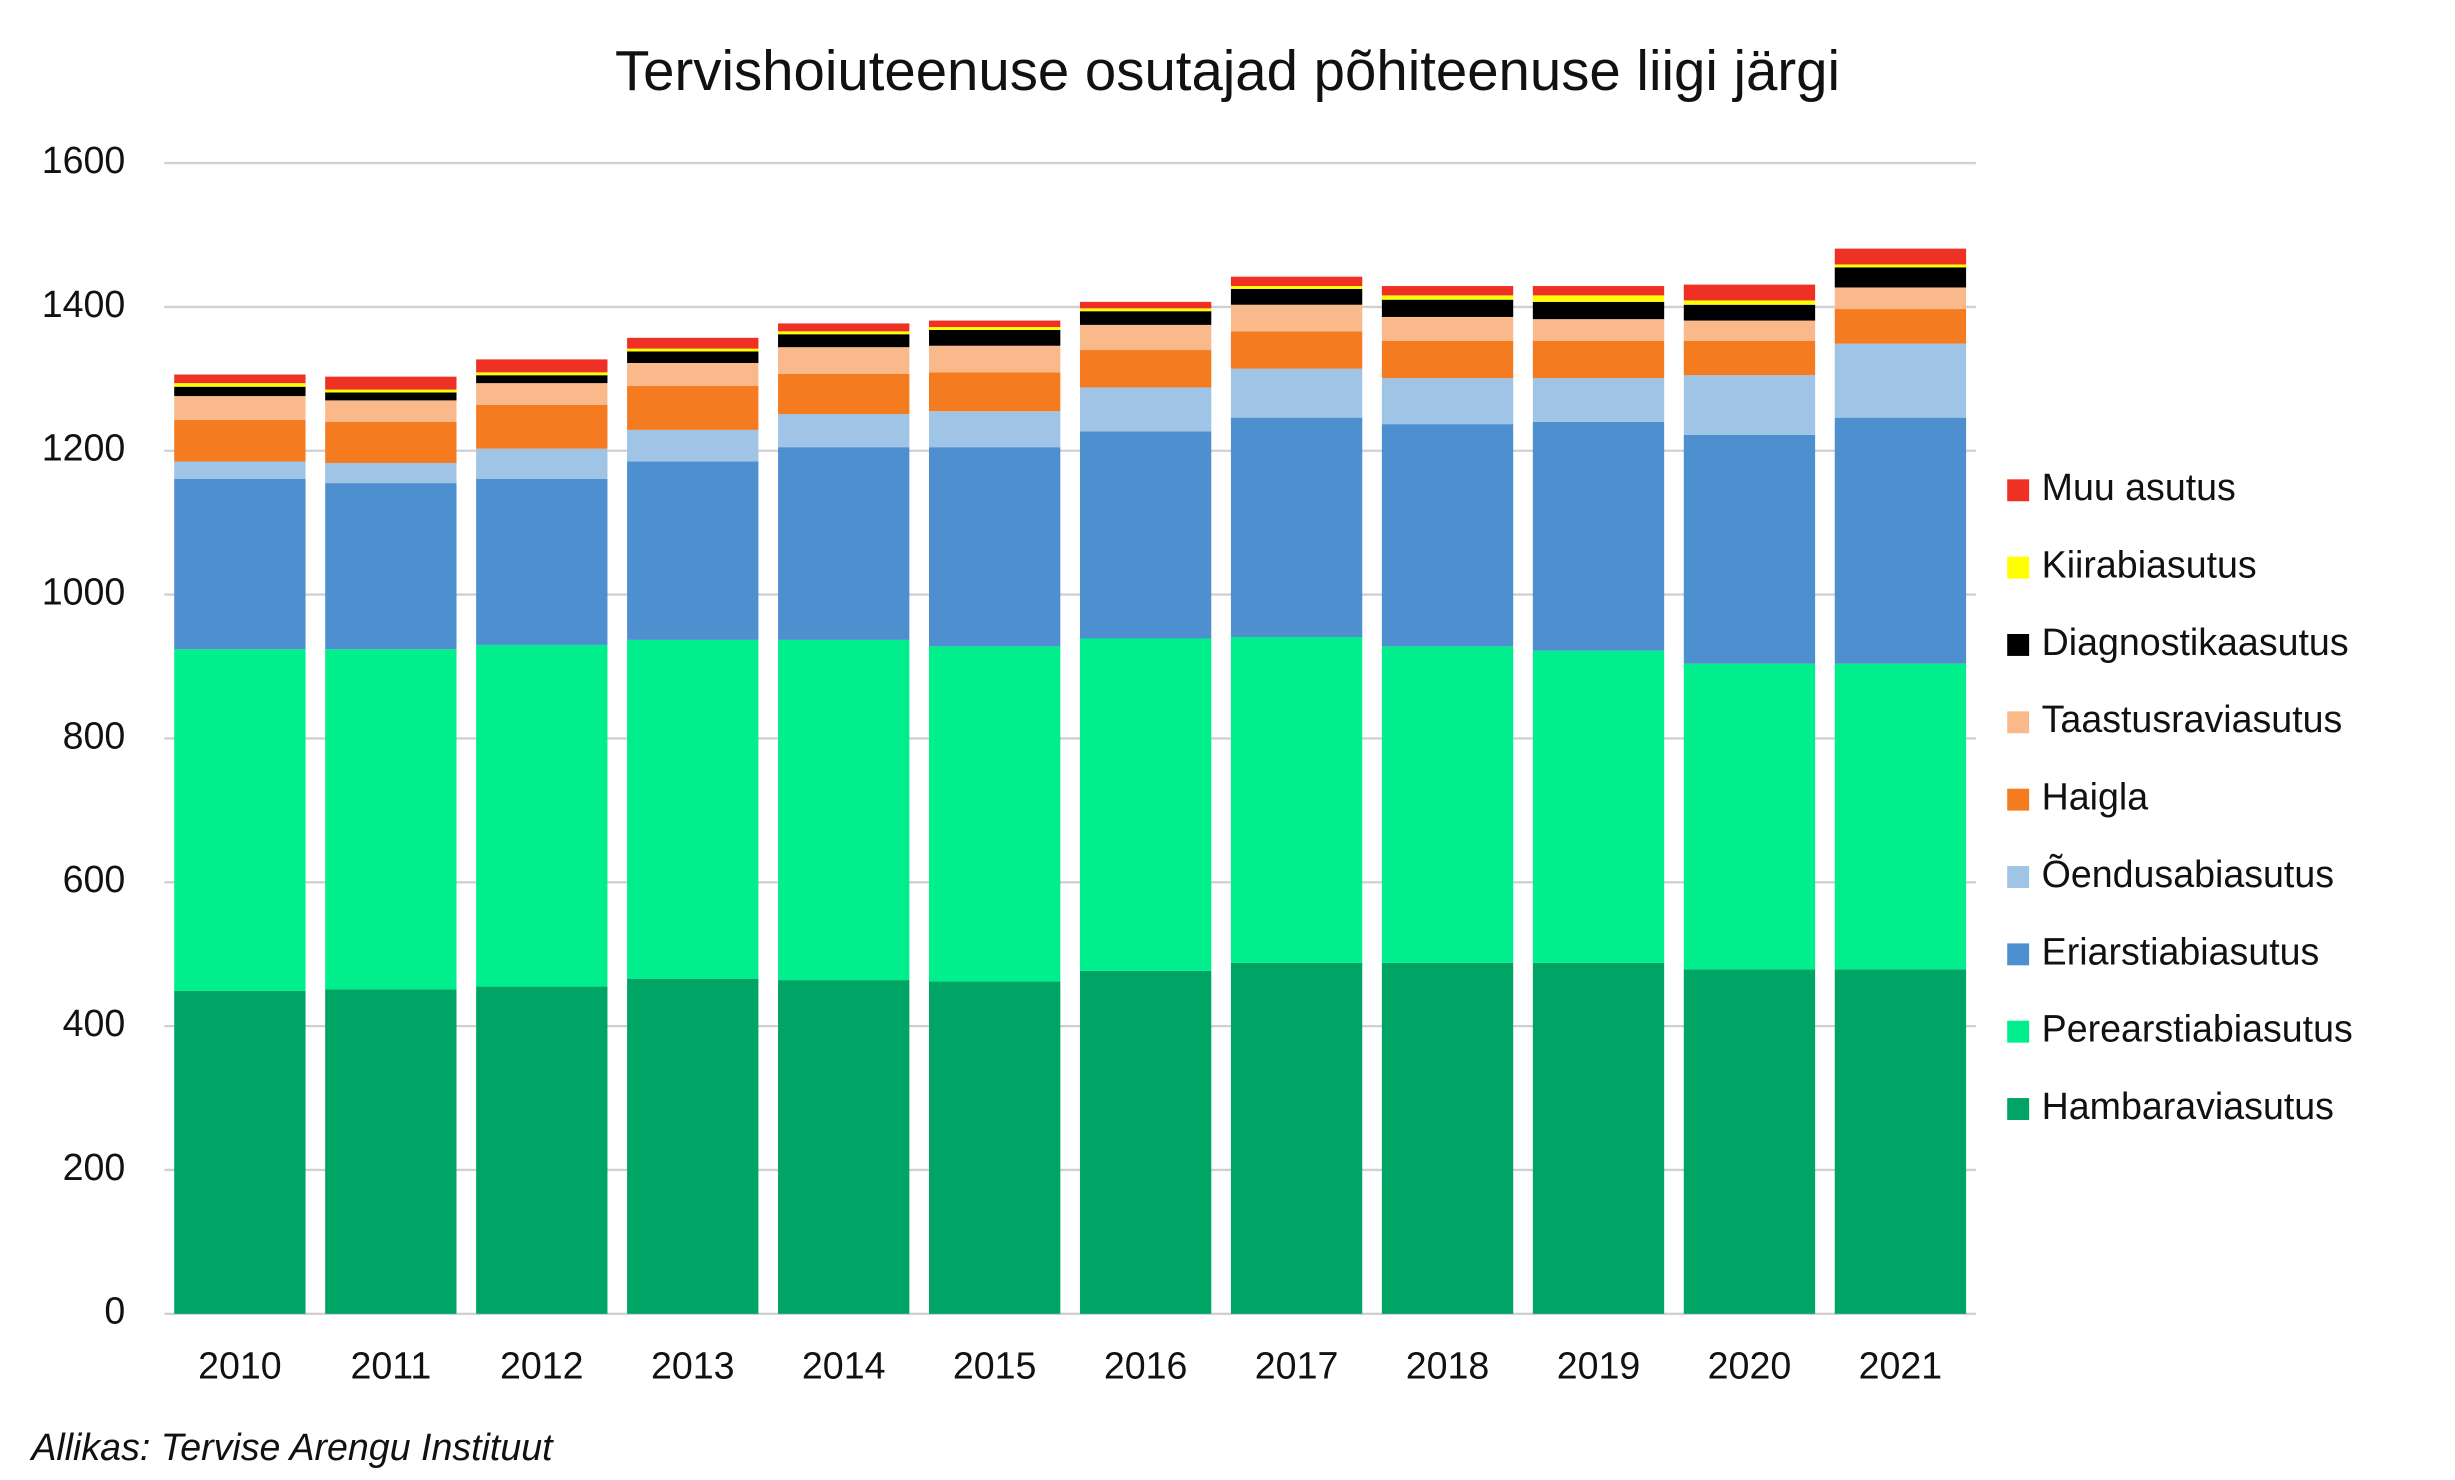  What do you see at coordinates (94, 879) in the screenshot?
I see `y-tick-label: 600` at bounding box center [94, 879].